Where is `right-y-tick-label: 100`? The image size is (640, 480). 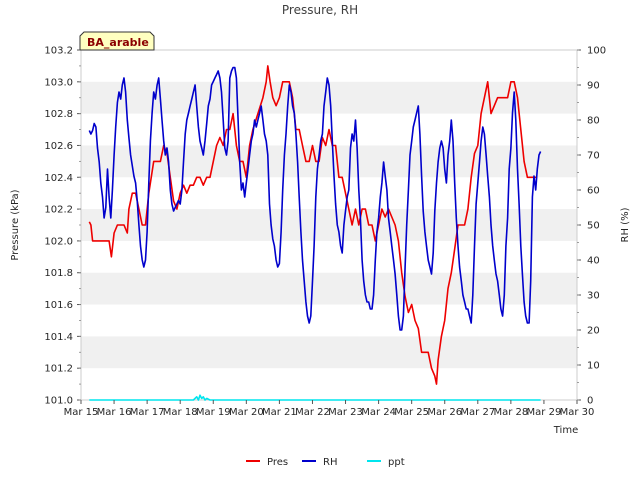
right-y-tick-label: 100 is located at coordinates (596, 51).